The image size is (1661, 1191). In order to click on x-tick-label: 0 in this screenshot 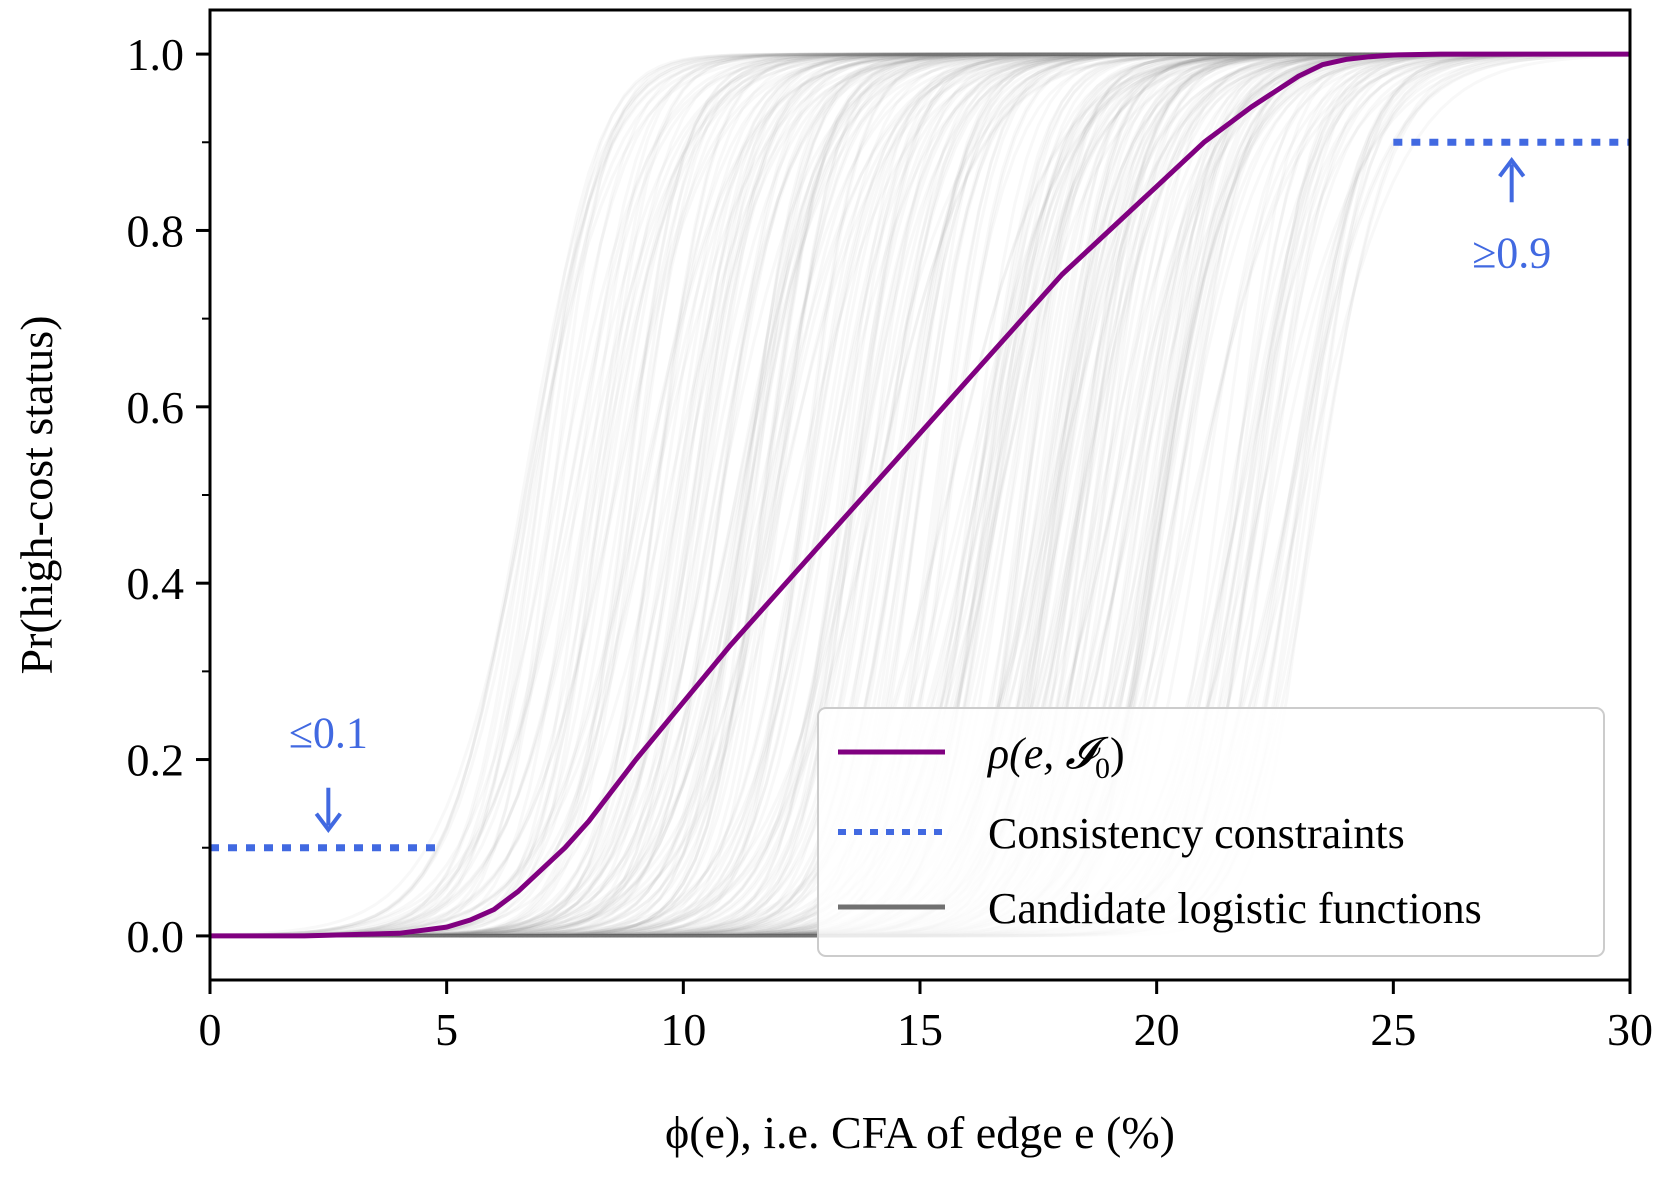, I will do `click(210, 1029)`.